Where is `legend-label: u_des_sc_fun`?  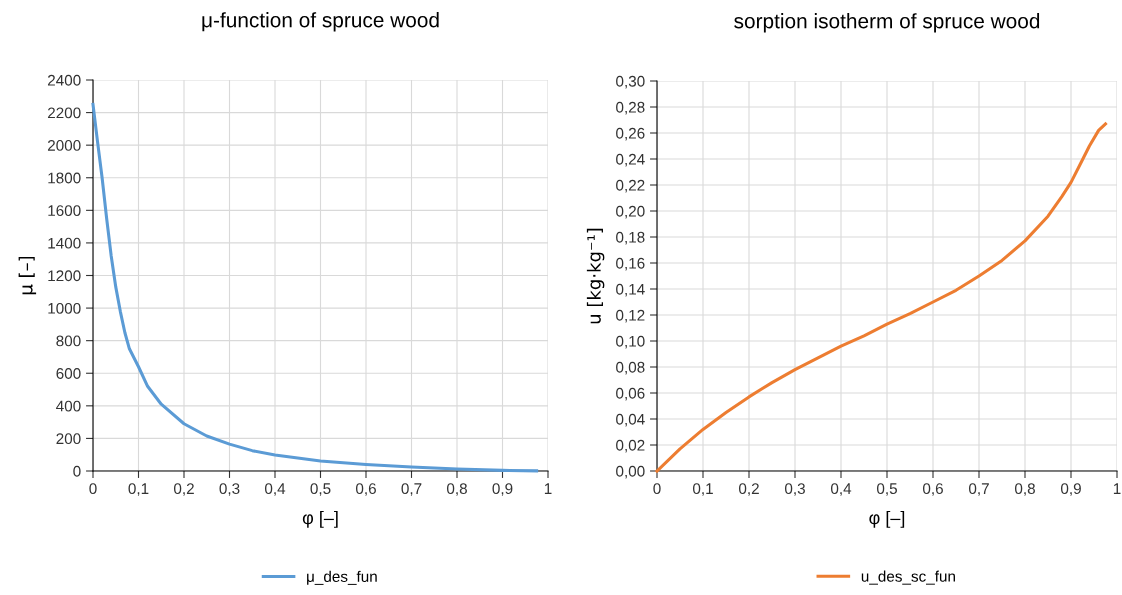
legend-label: u_des_sc_fun is located at coordinates (908, 577).